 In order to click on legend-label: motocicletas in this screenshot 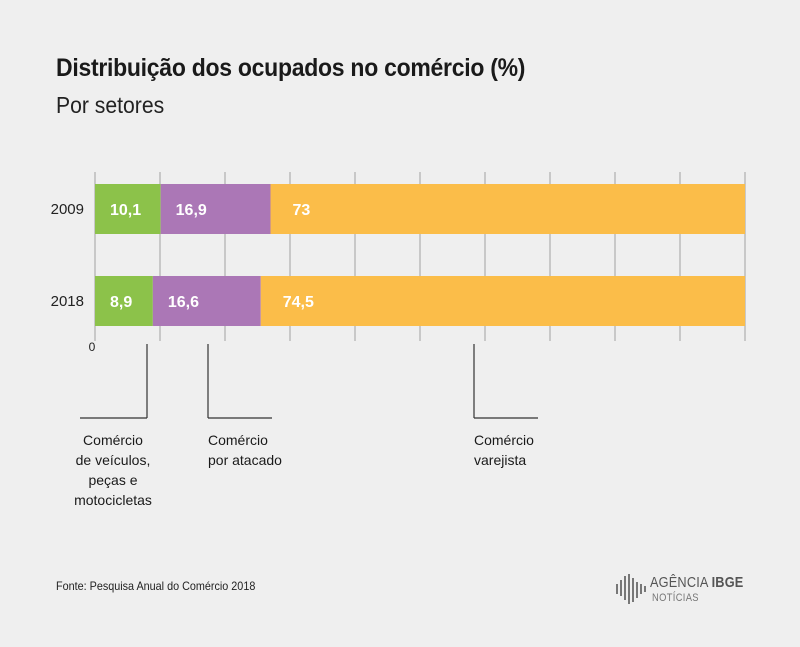, I will do `click(113, 500)`.